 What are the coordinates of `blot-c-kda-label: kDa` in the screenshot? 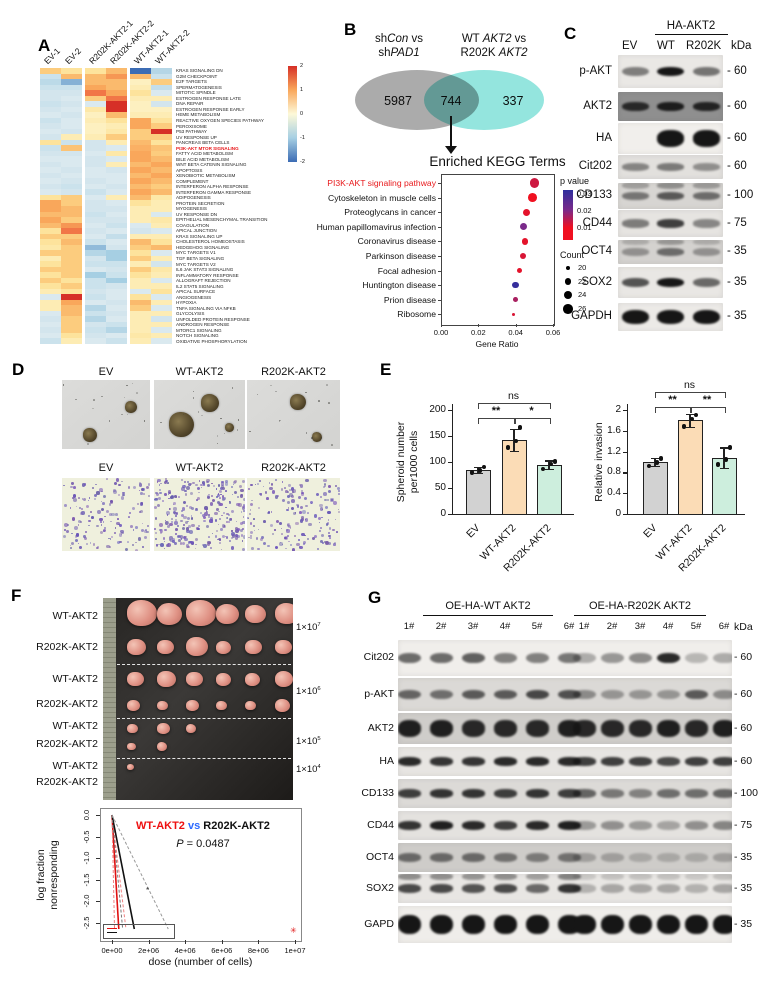 It's located at (741, 46).